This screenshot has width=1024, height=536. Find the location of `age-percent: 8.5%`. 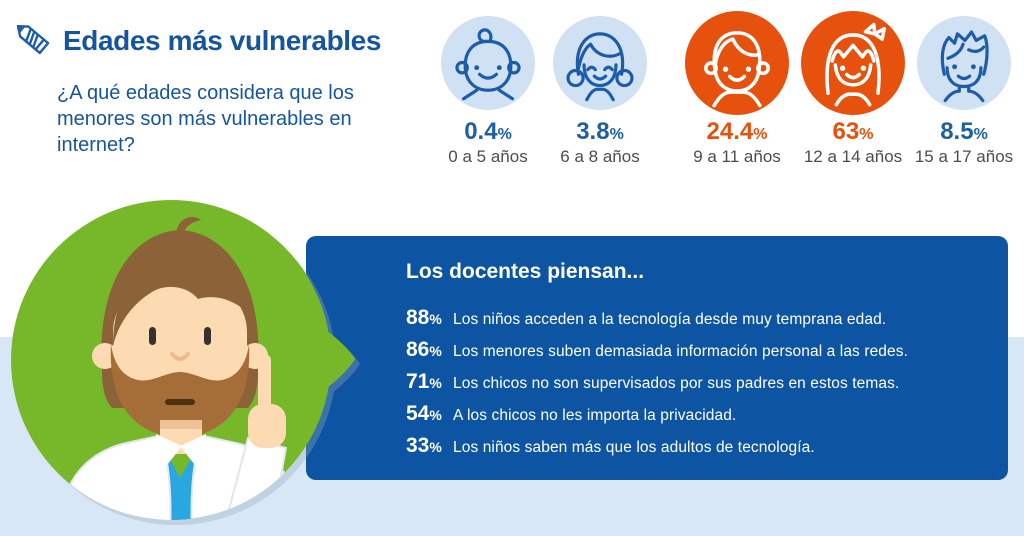

age-percent: 8.5% is located at coordinates (964, 131).